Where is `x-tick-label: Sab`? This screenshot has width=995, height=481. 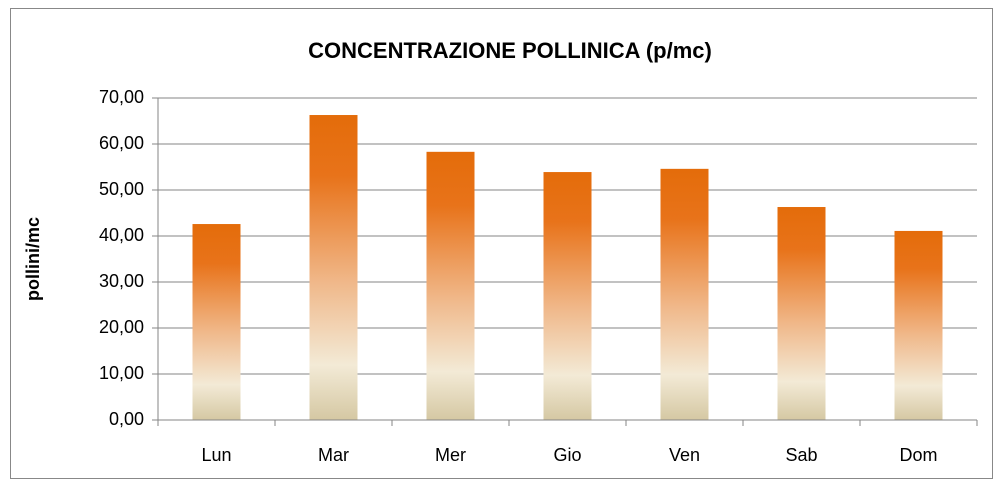
x-tick-label: Sab is located at coordinates (801, 455).